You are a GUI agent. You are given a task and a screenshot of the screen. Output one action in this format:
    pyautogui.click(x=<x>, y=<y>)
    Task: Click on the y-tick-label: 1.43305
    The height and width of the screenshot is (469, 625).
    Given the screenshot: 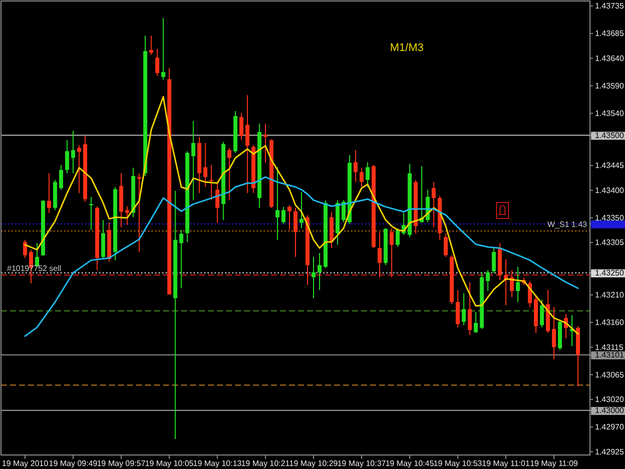 What is the action you would take?
    pyautogui.click(x=609, y=243)
    